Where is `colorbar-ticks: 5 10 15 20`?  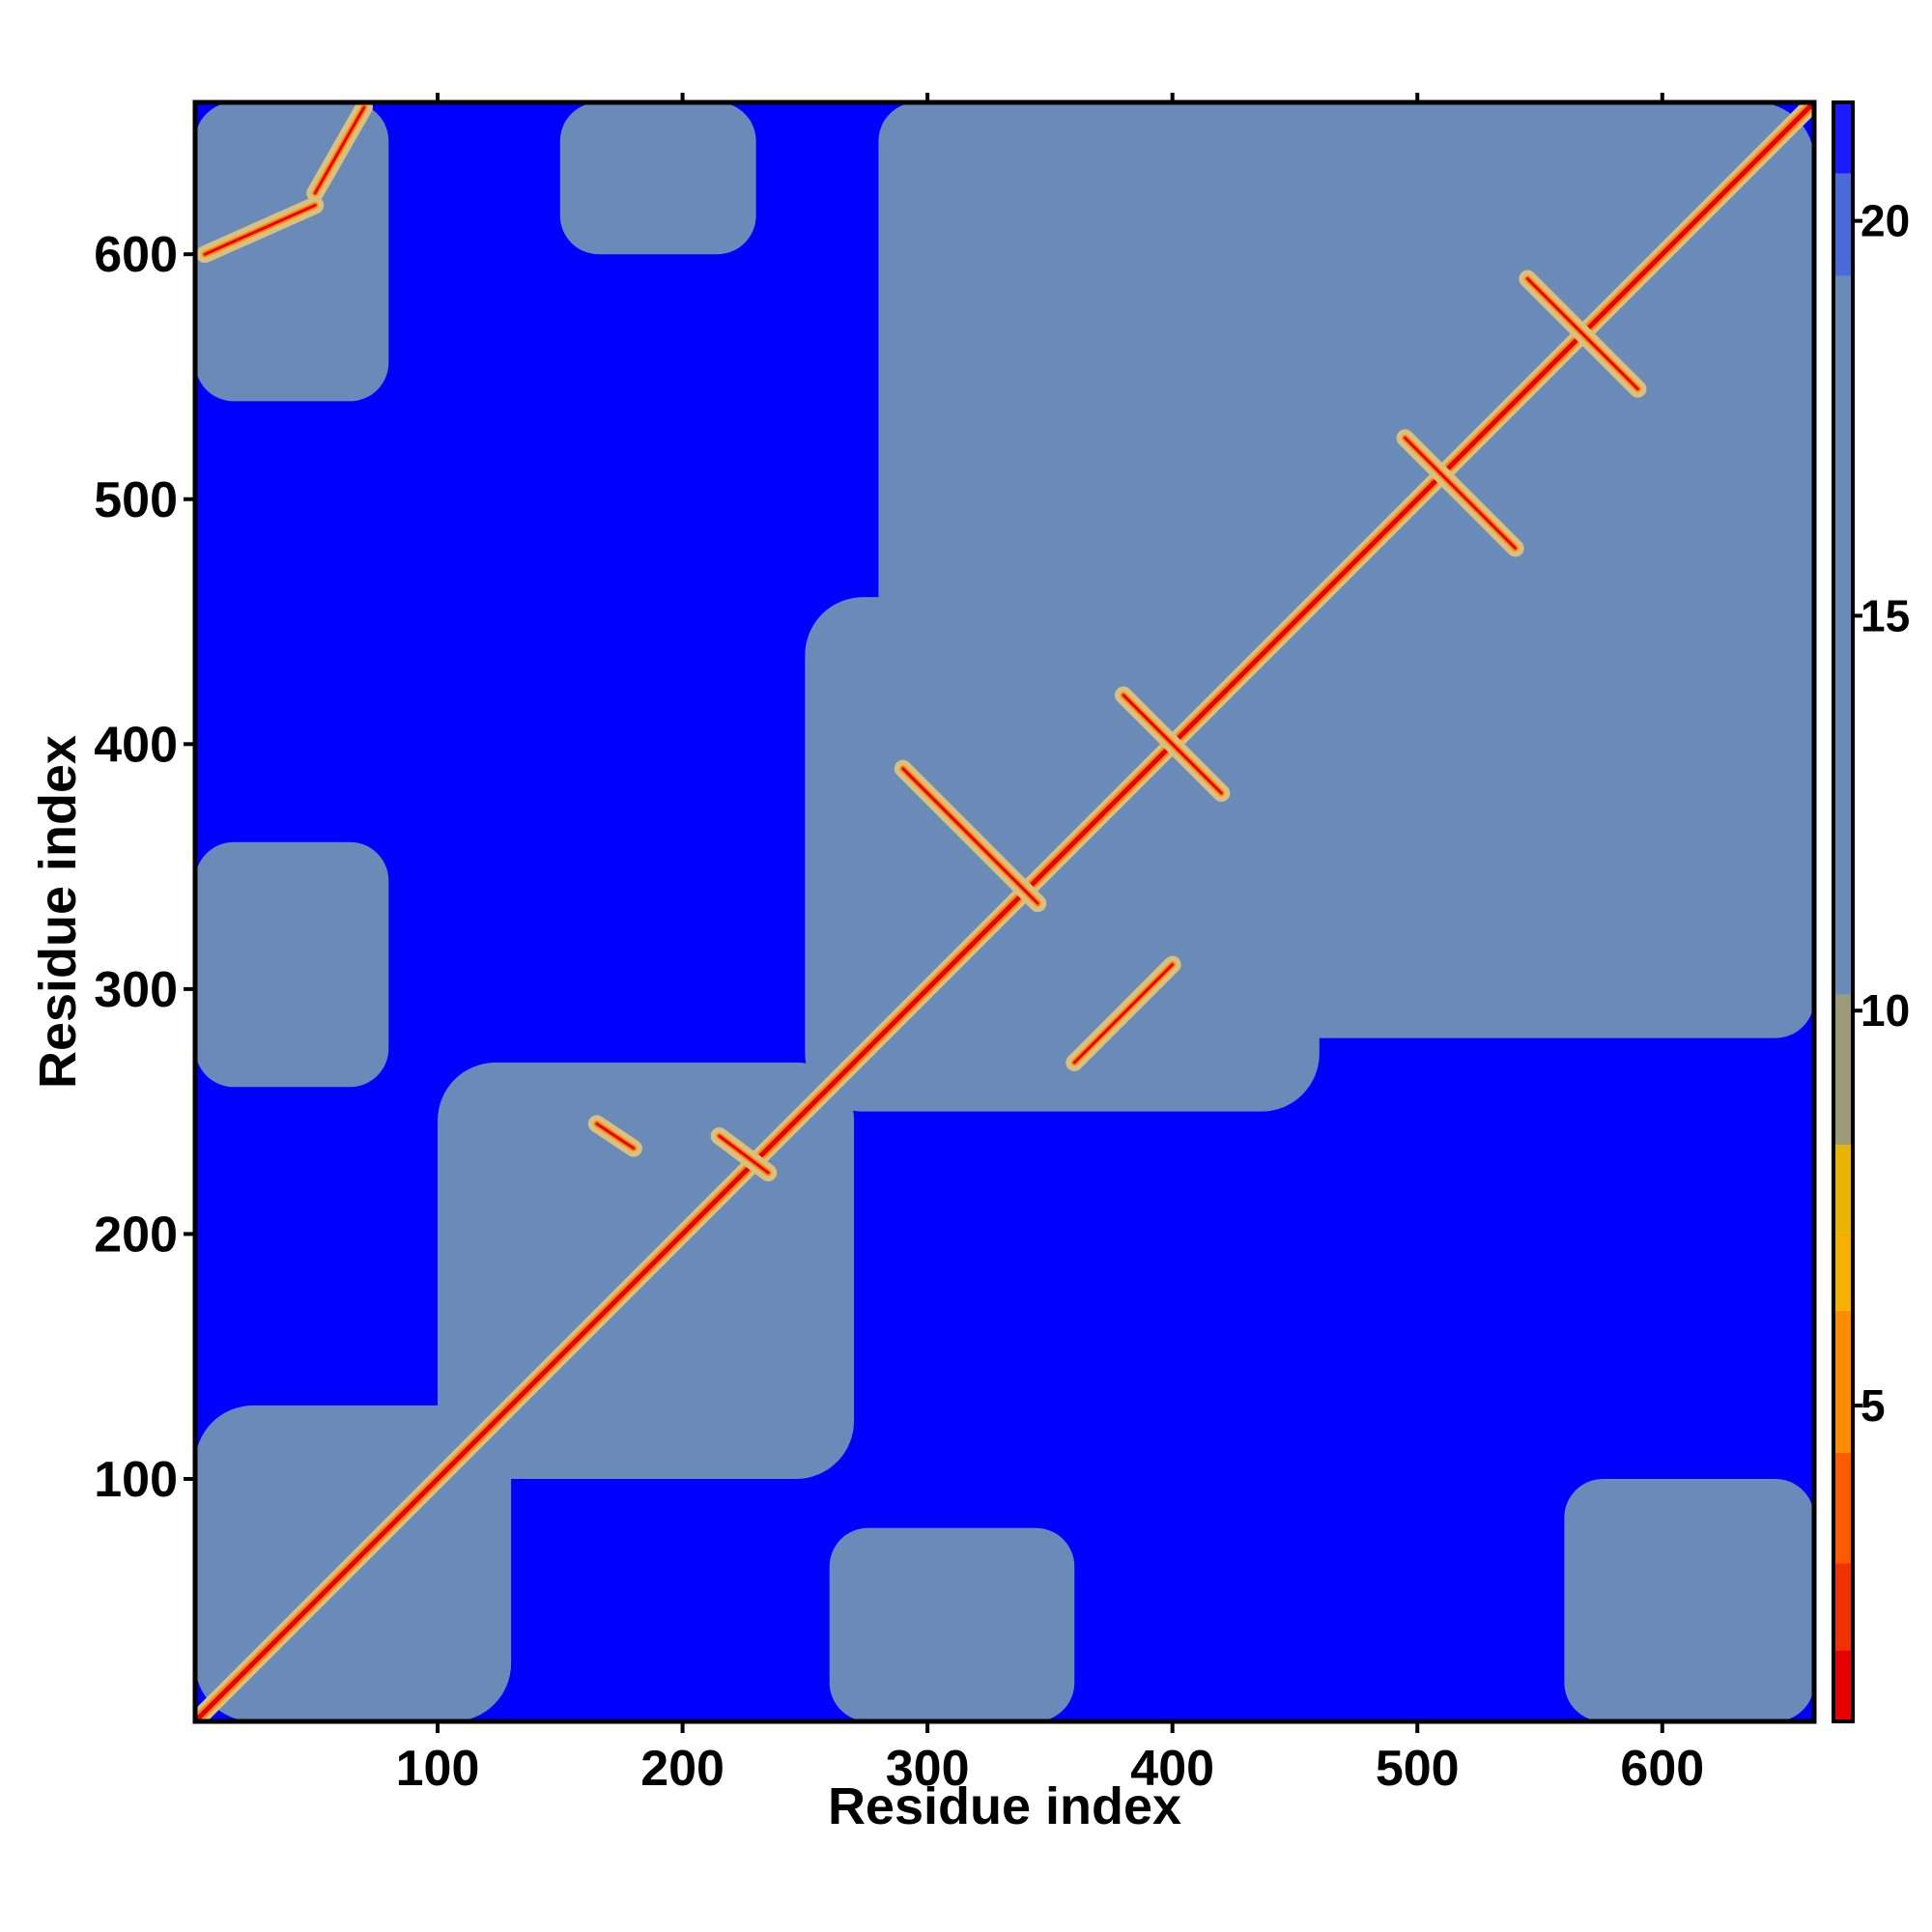 colorbar-ticks: 5 10 15 20 is located at coordinates (1881, 813).